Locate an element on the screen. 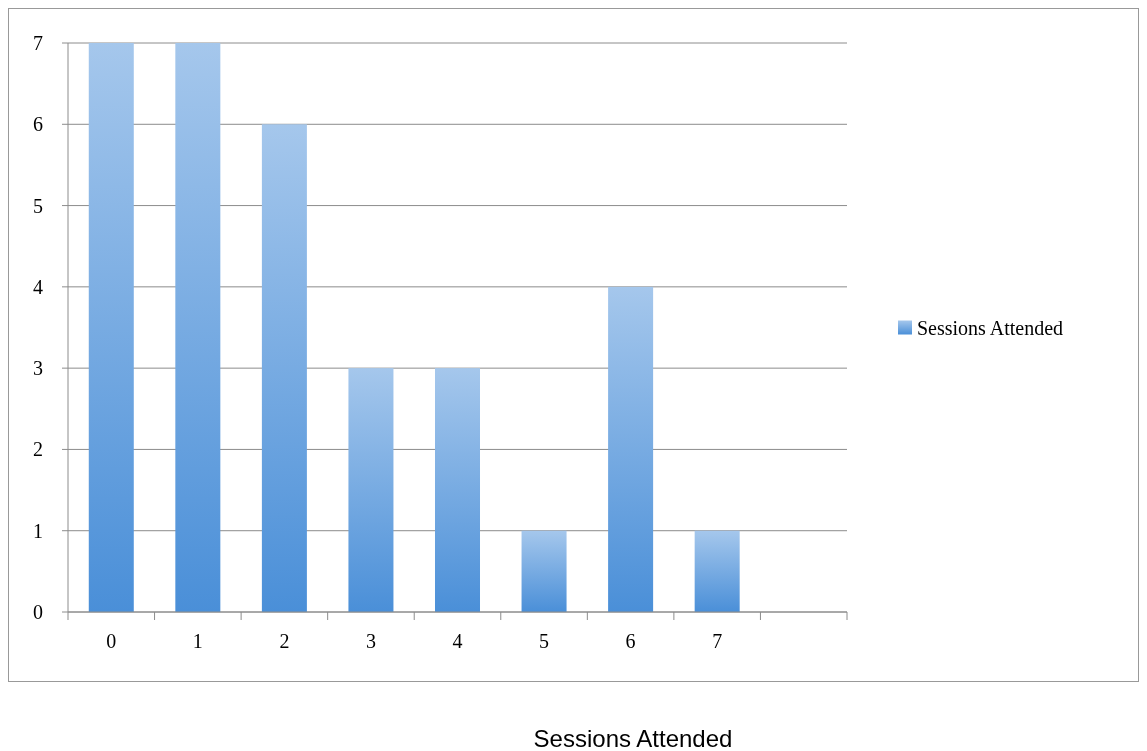 The image size is (1147, 751). y-tick-label: 3 is located at coordinates (38, 368).